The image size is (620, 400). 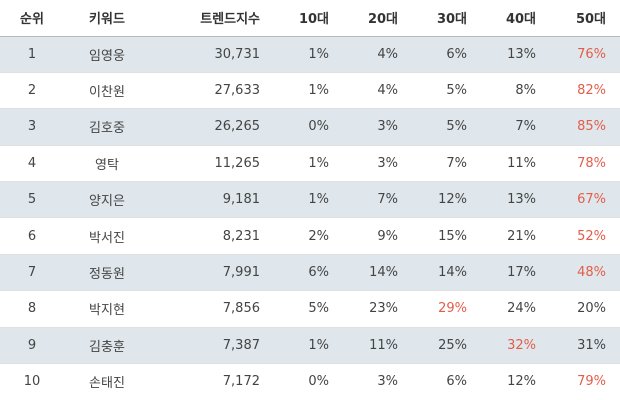 I want to click on cell-age-40s: 32%, so click(x=515, y=345).